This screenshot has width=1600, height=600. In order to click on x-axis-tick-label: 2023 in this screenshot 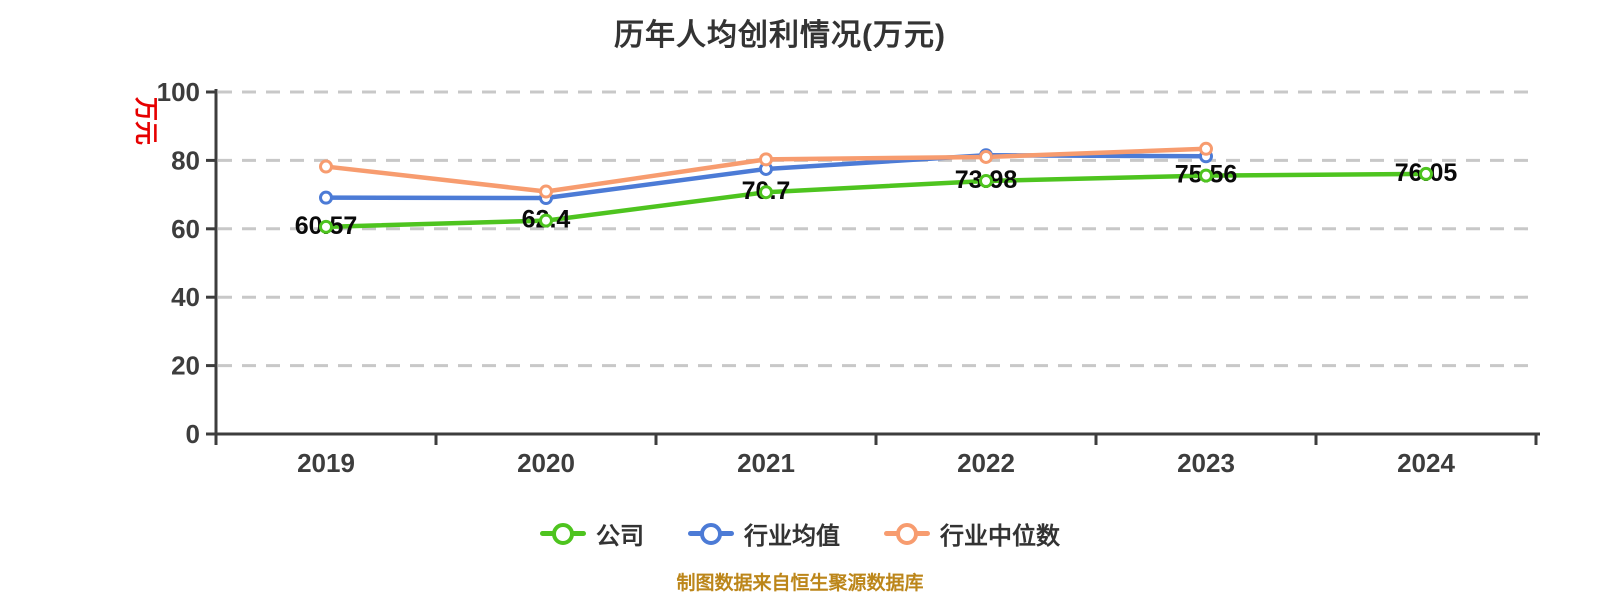, I will do `click(1206, 463)`.